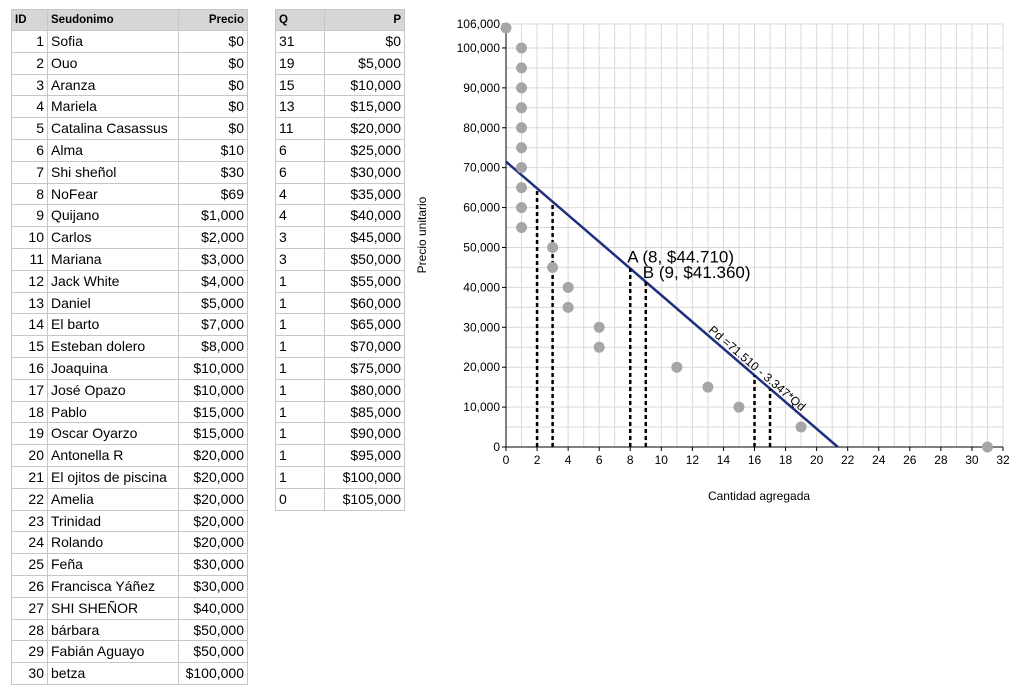 The image size is (1024, 692). Describe the element at coordinates (29, 477) in the screenshot. I see `cell-id: 21` at that location.